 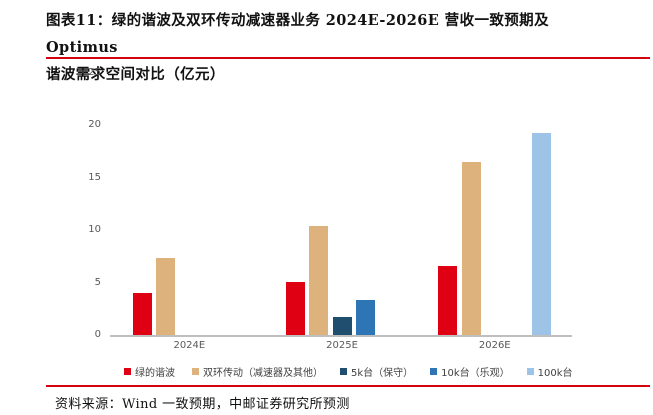 I want to click on bar-2024E-series1, so click(x=142, y=314).